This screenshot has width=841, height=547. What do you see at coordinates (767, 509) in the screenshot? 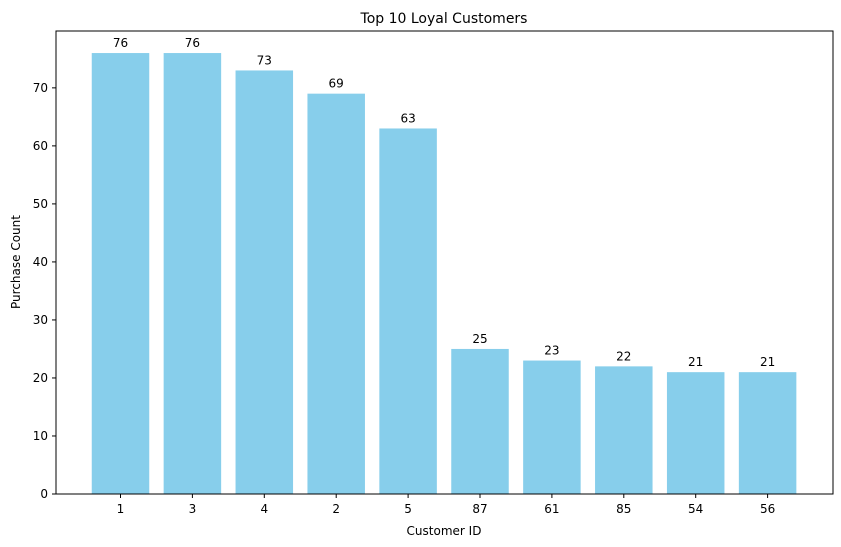
I see `x-tick-label: 56` at bounding box center [767, 509].